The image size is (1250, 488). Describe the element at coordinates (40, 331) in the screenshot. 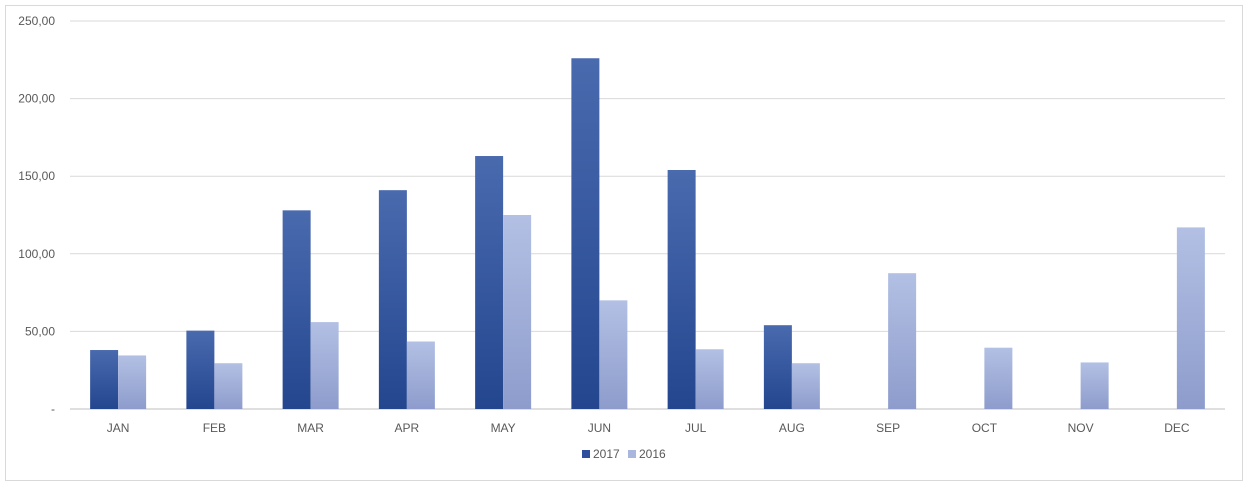

I see `y-tick-label: 50,00` at that location.